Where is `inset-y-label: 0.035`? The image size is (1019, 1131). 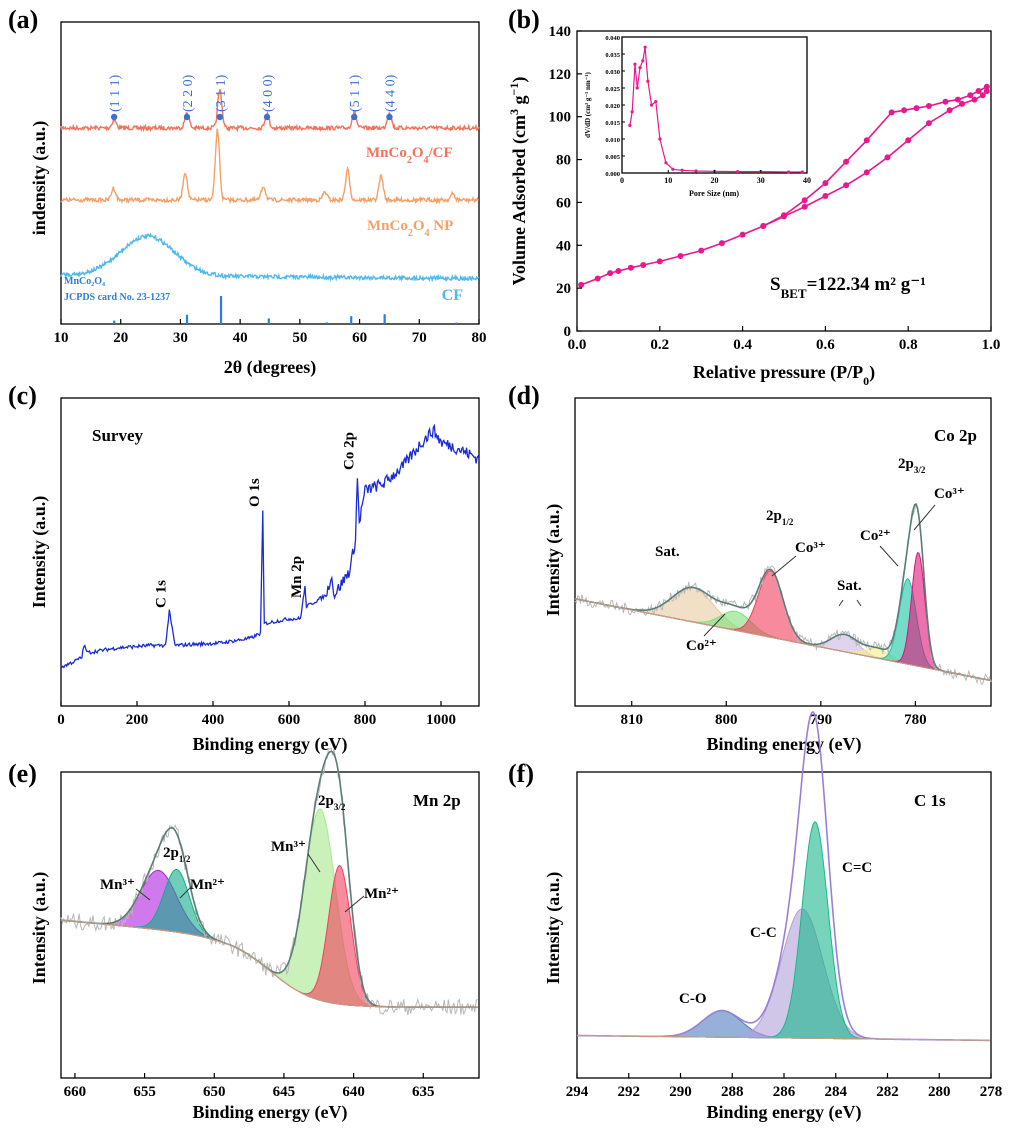 inset-y-label: 0.035 is located at coordinates (612, 55).